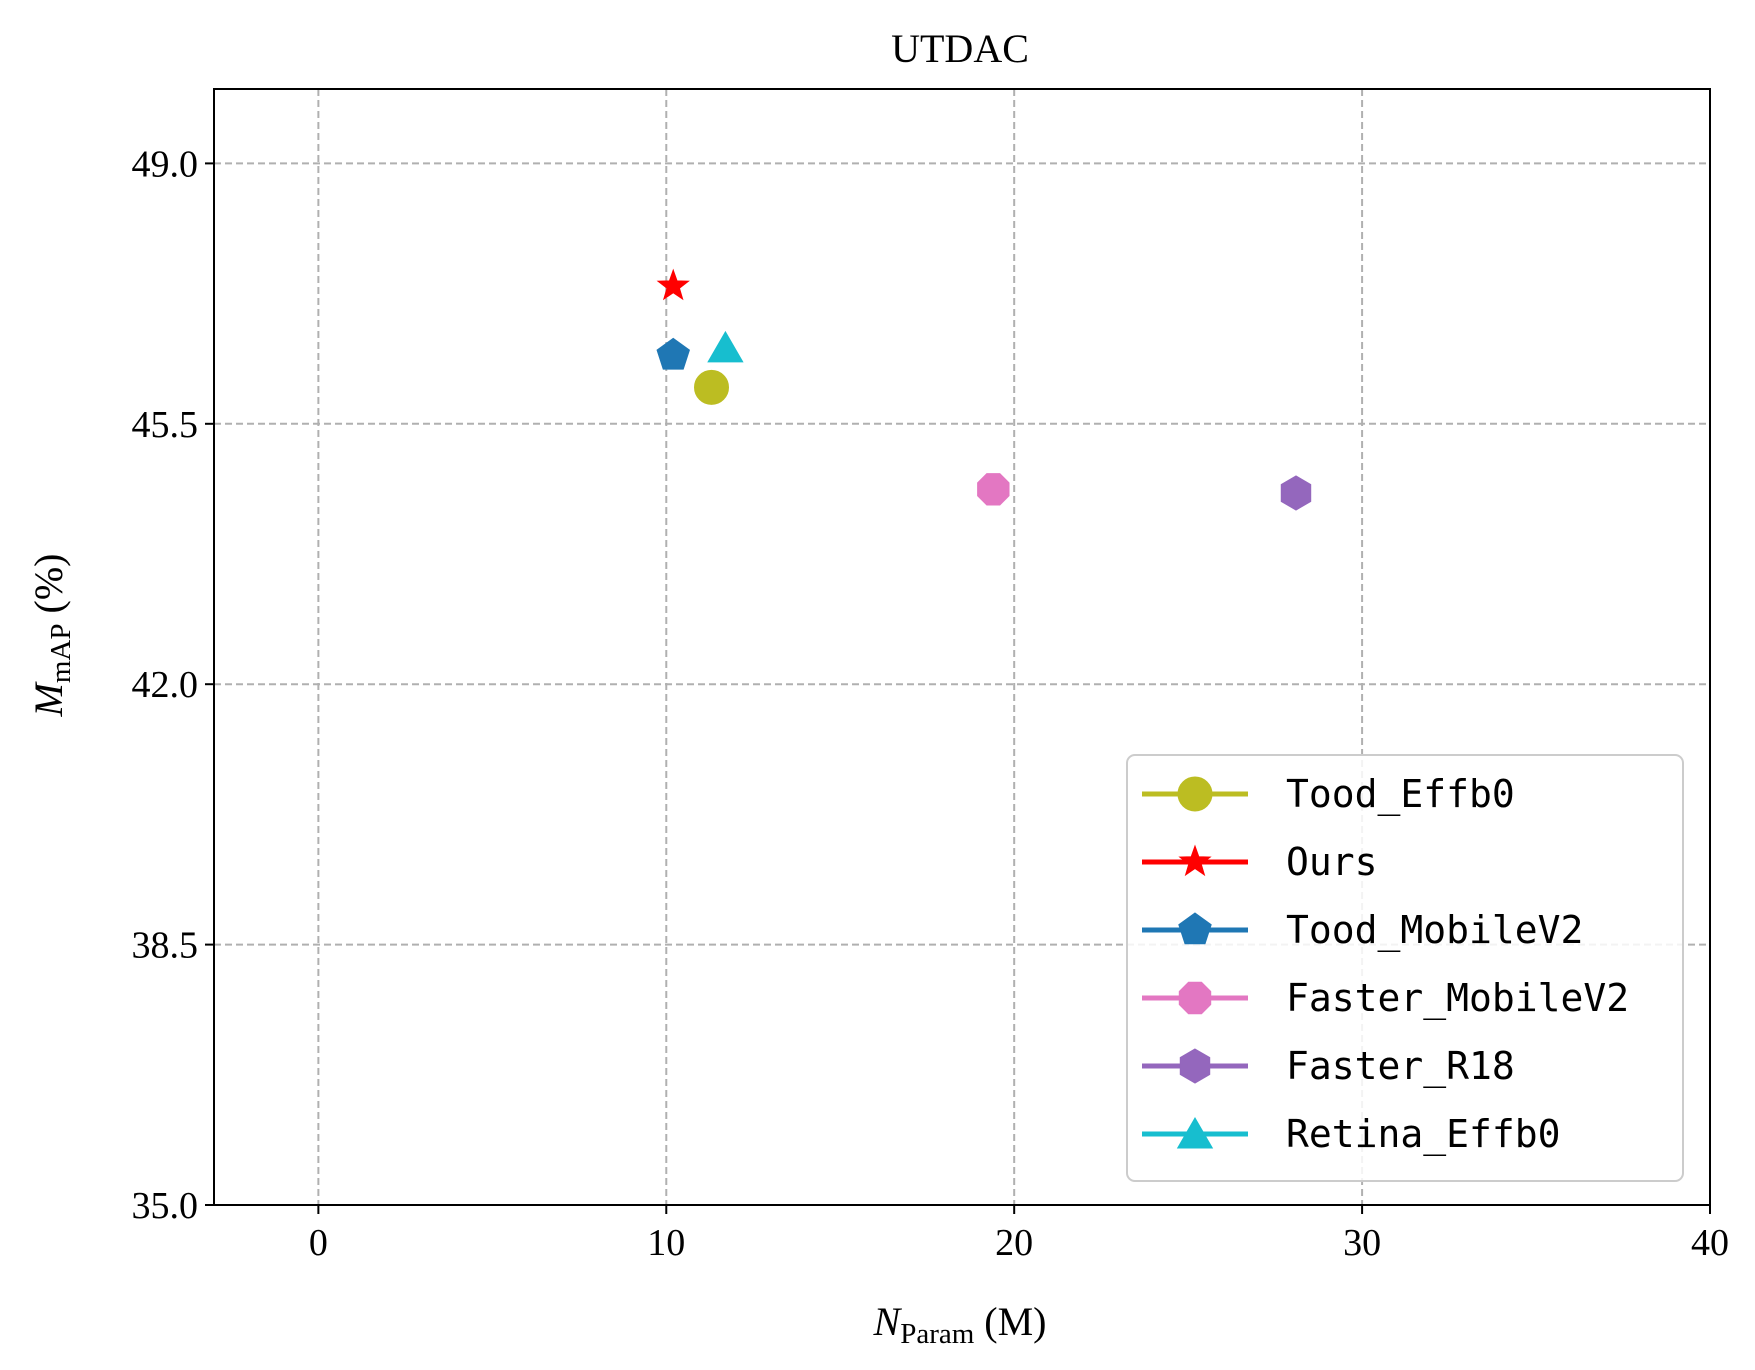  I want to click on x-axis-label-subscript: Param, so click(937, 1334).